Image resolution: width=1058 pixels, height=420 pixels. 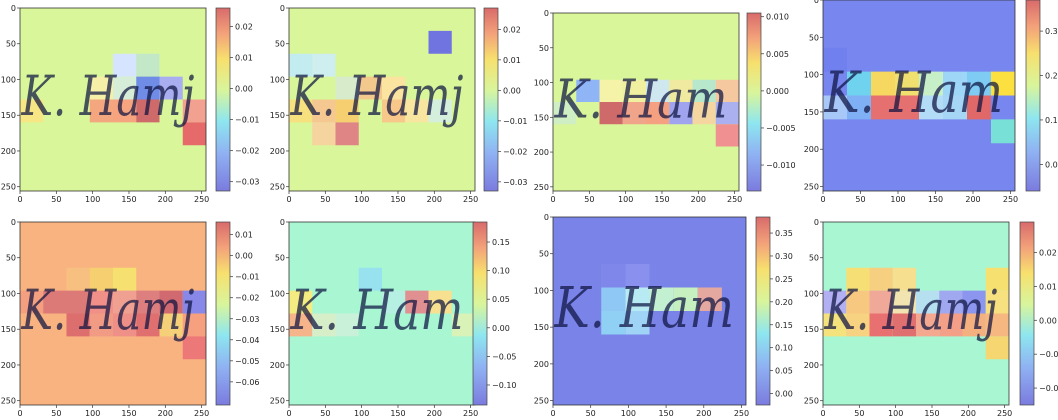 What do you see at coordinates (641, 98) in the screenshot?
I see `handwriting-overlay: K. Ham` at bounding box center [641, 98].